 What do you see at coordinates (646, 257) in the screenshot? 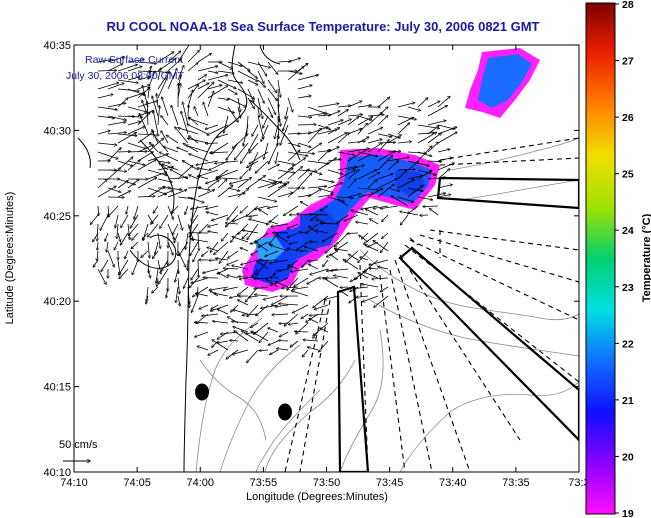
I see `colorbar-label: Temperature (°C)` at bounding box center [646, 257].